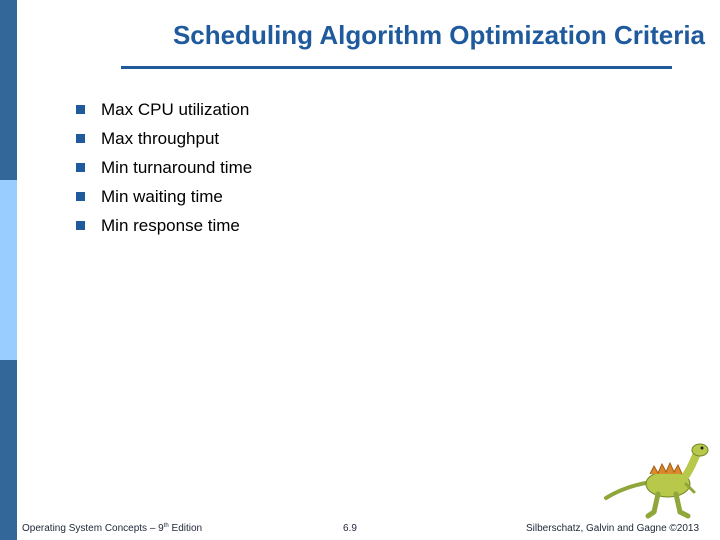  I want to click on footer-book-title: Operating System Concepts – 9th Edition, so click(112, 528).